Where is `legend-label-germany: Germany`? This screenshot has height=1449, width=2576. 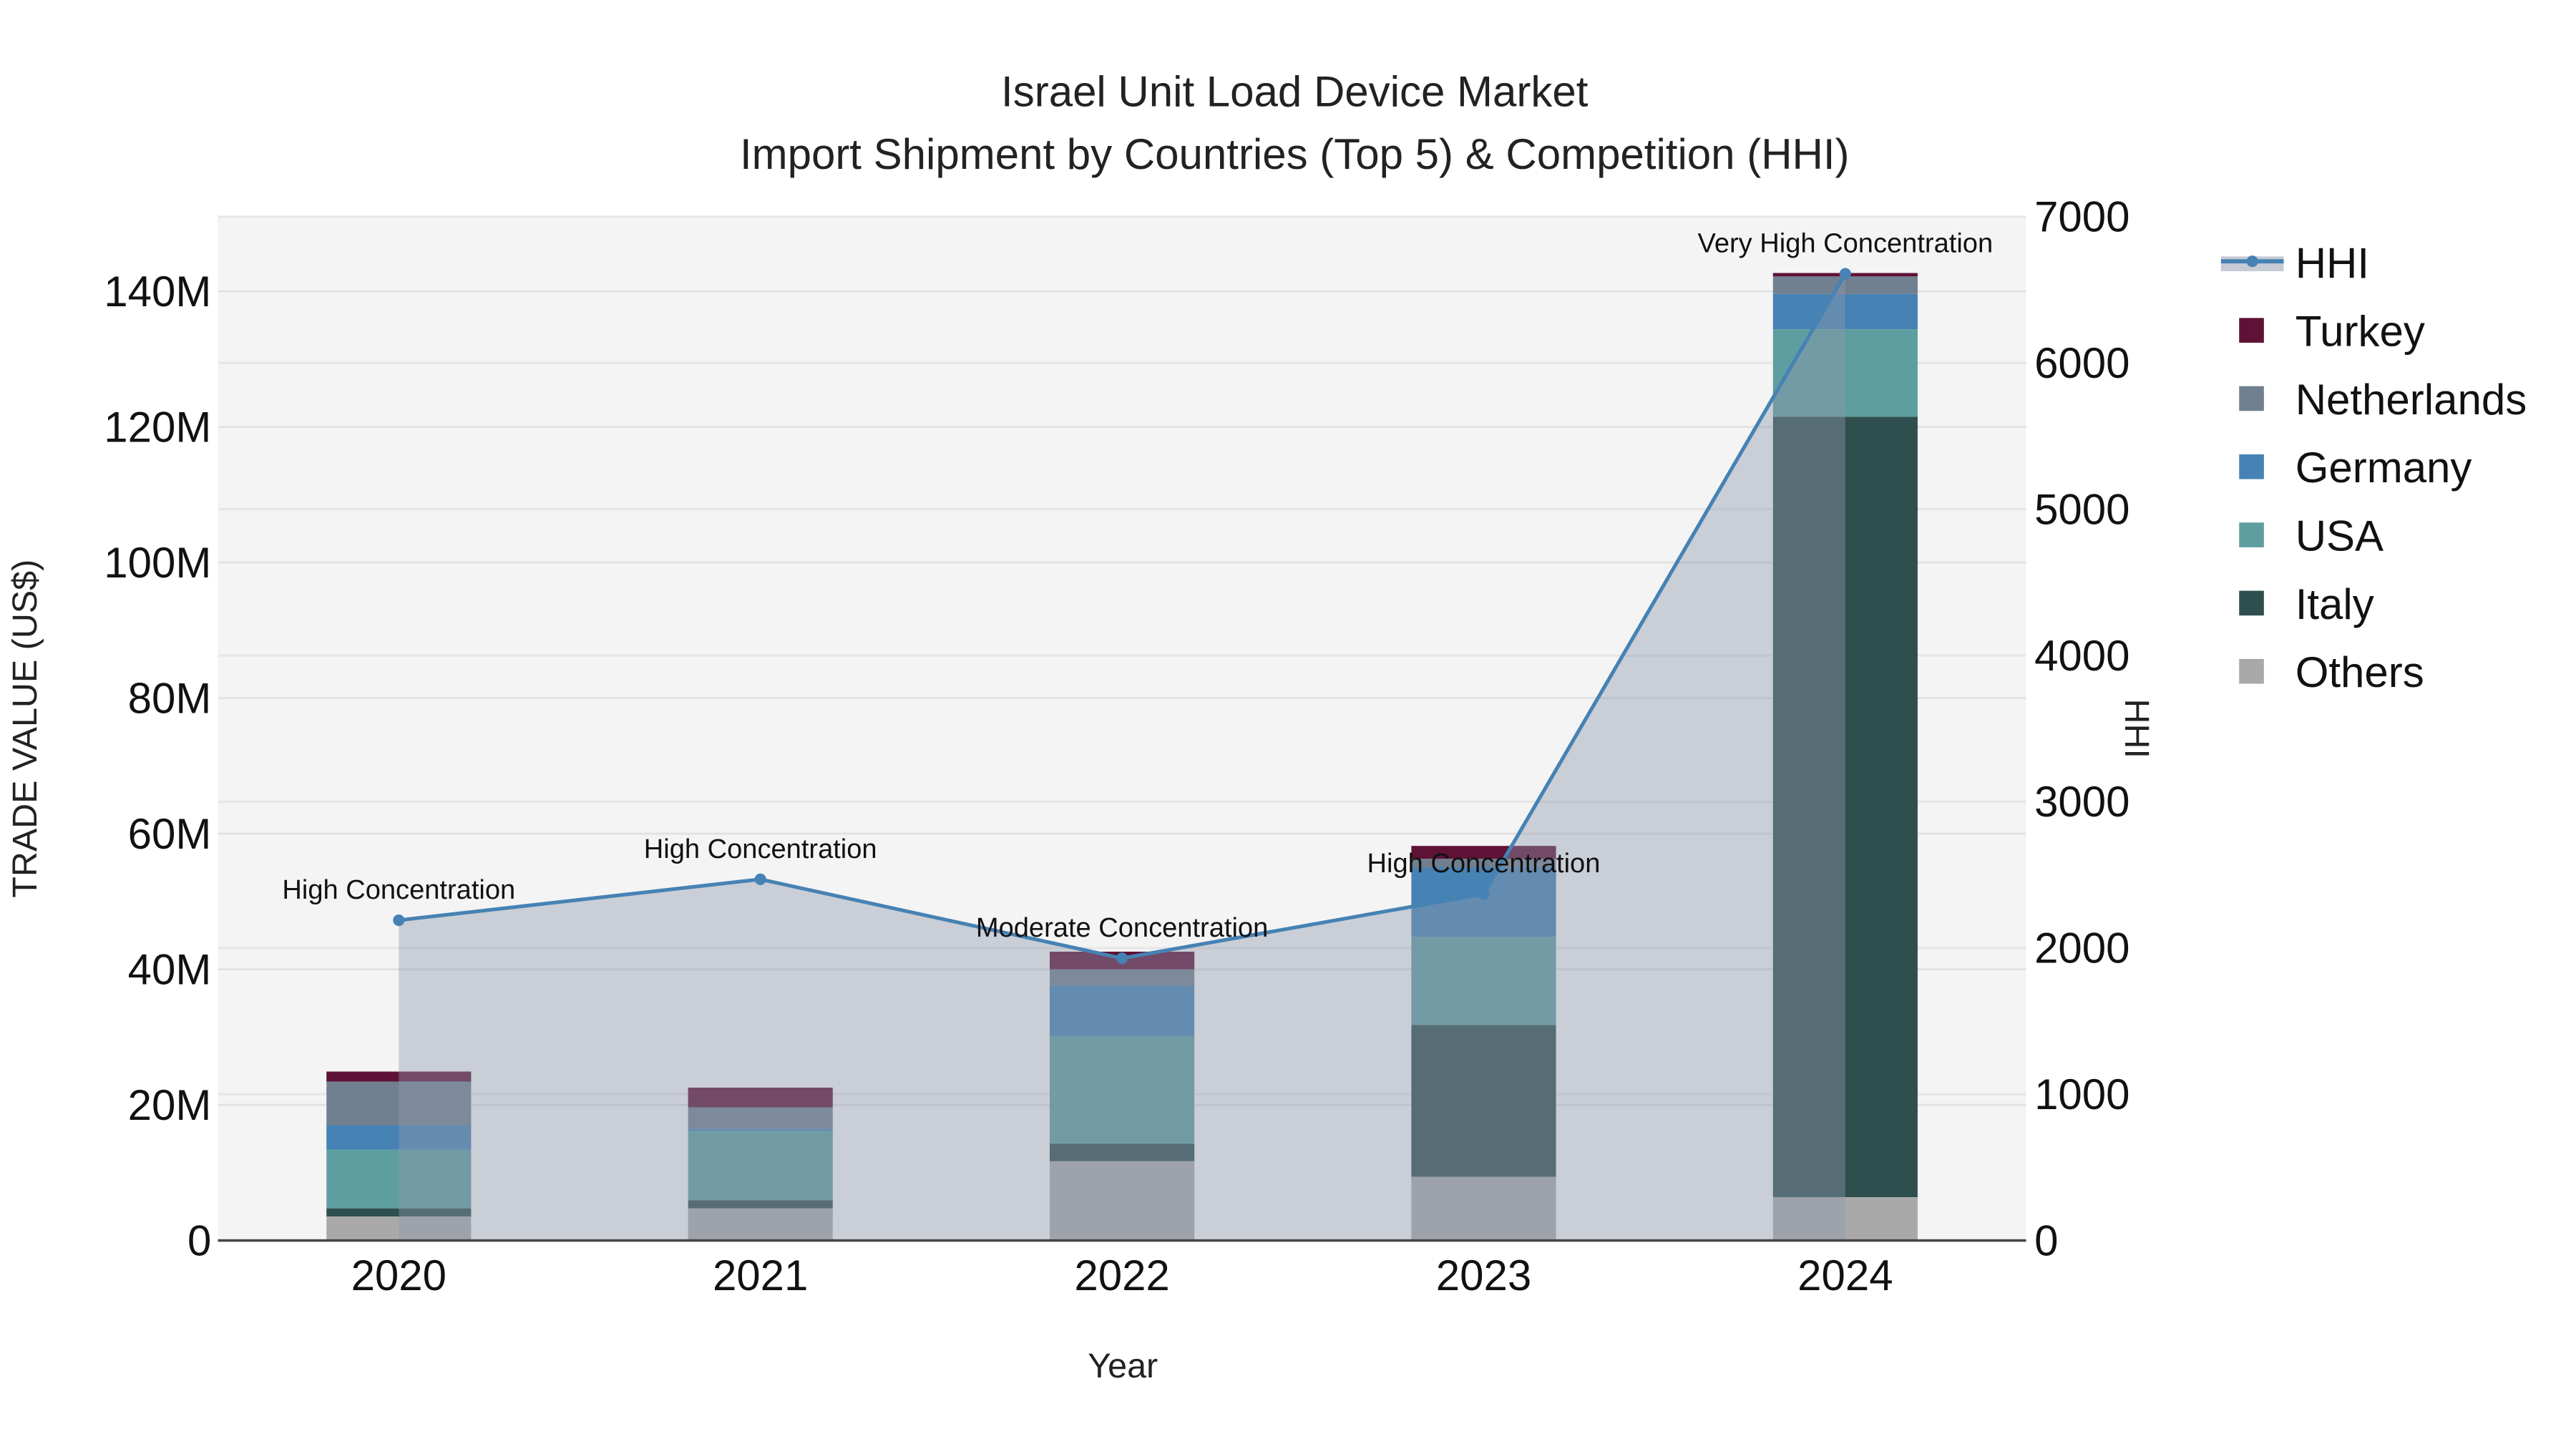 legend-label-germany: Germany is located at coordinates (2384, 468).